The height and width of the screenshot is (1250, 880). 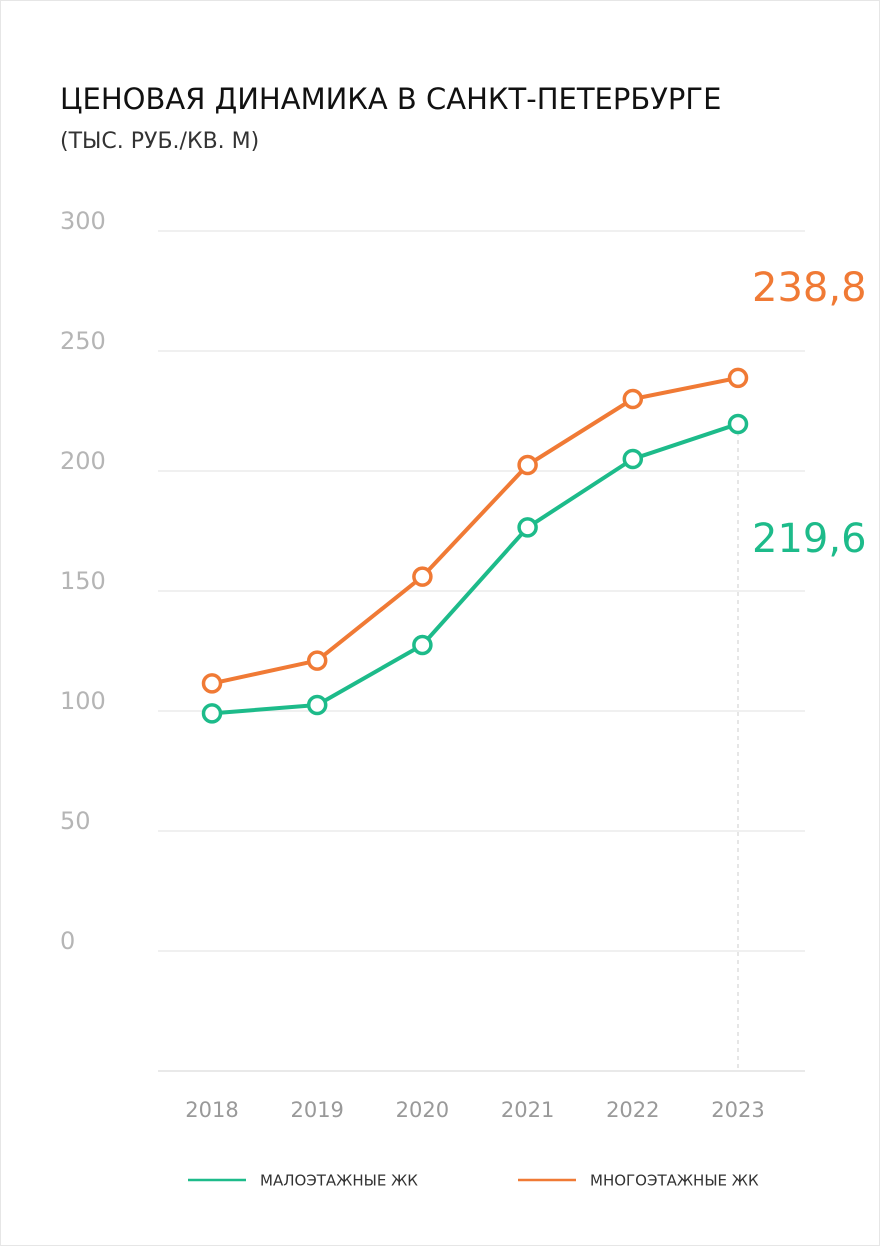 What do you see at coordinates (211, 1110) in the screenshot?
I see `x-tick-label: 2018` at bounding box center [211, 1110].